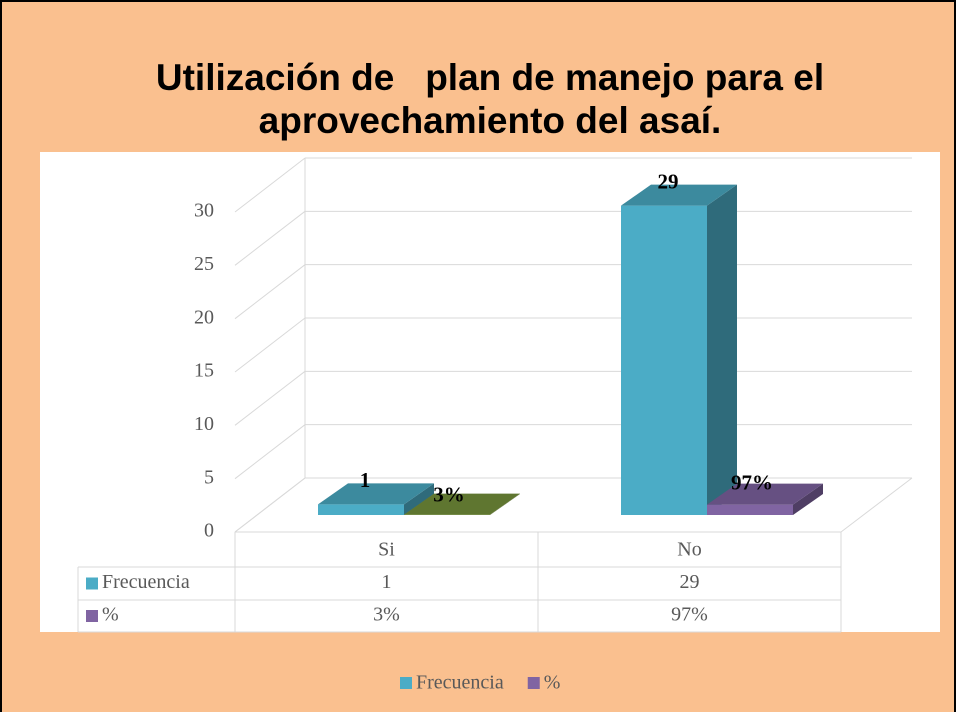  Describe the element at coordinates (209, 477) in the screenshot. I see `y-tick-label: 5` at that location.